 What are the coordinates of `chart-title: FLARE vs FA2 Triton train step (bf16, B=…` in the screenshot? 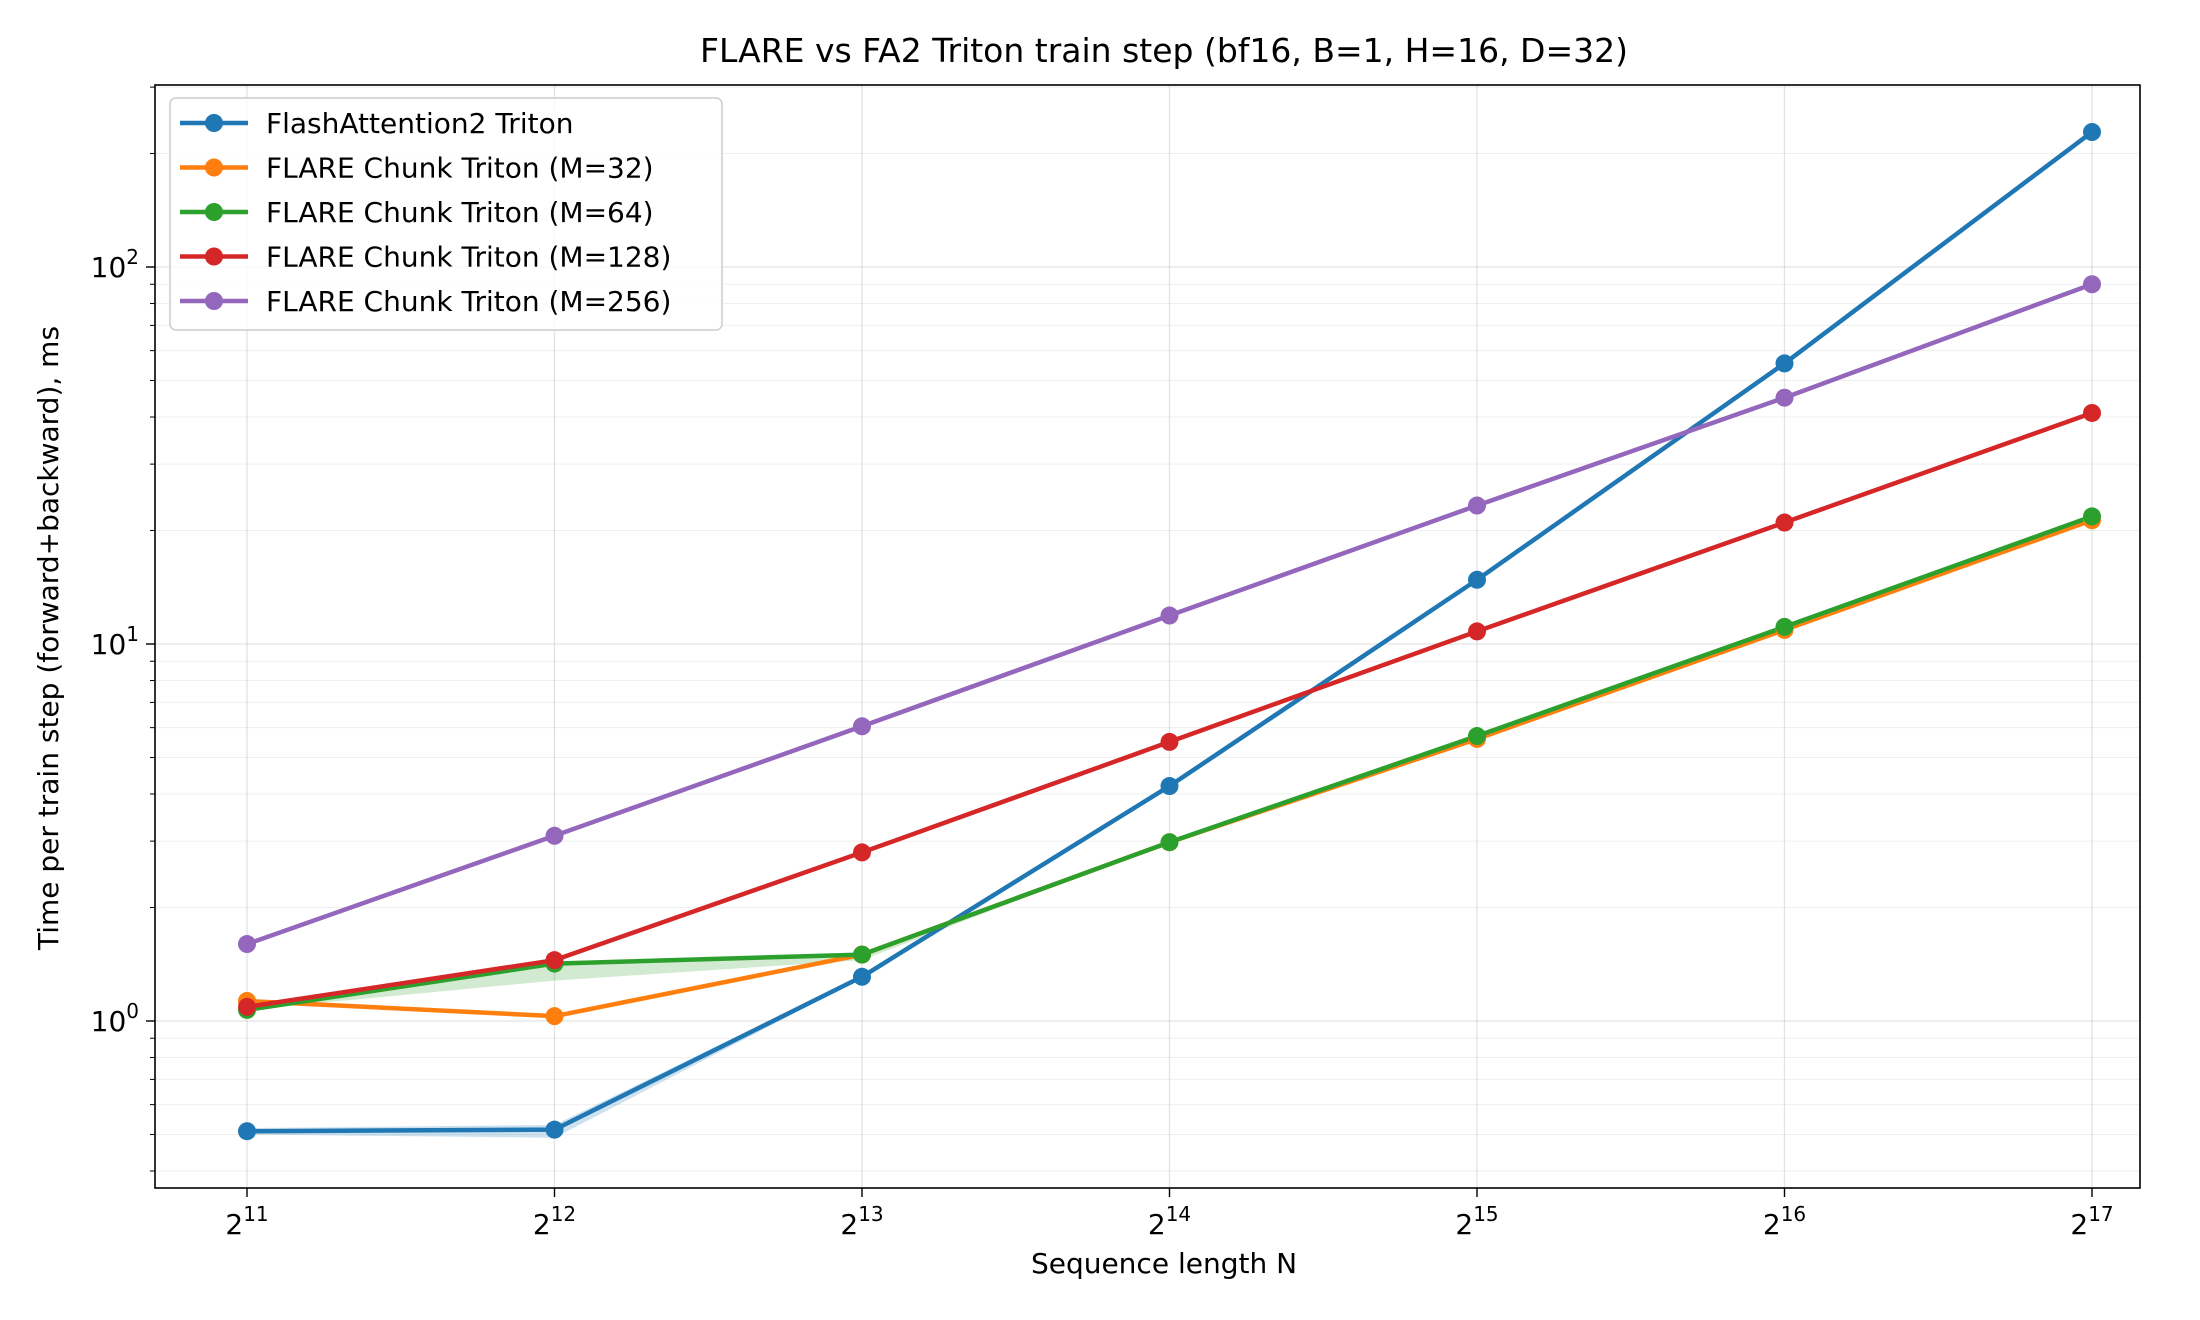 It's located at (1164, 50).